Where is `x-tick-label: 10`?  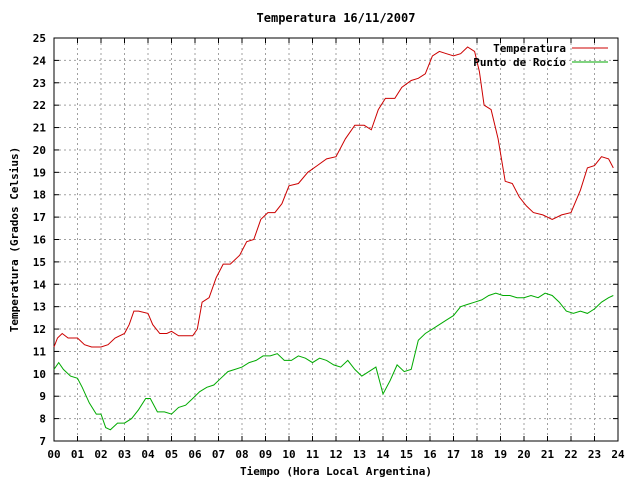 x-tick-label: 10 is located at coordinates (288, 454).